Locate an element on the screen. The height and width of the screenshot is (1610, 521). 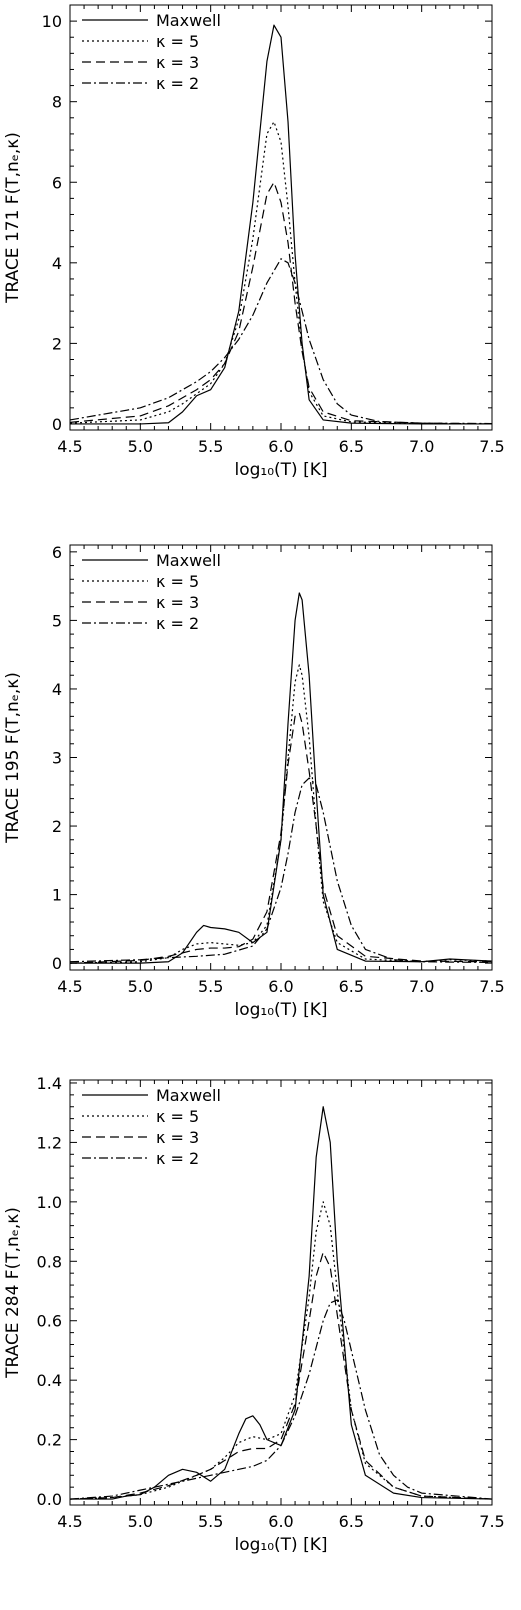
y-tick-label: 3 is located at coordinates (57, 758).